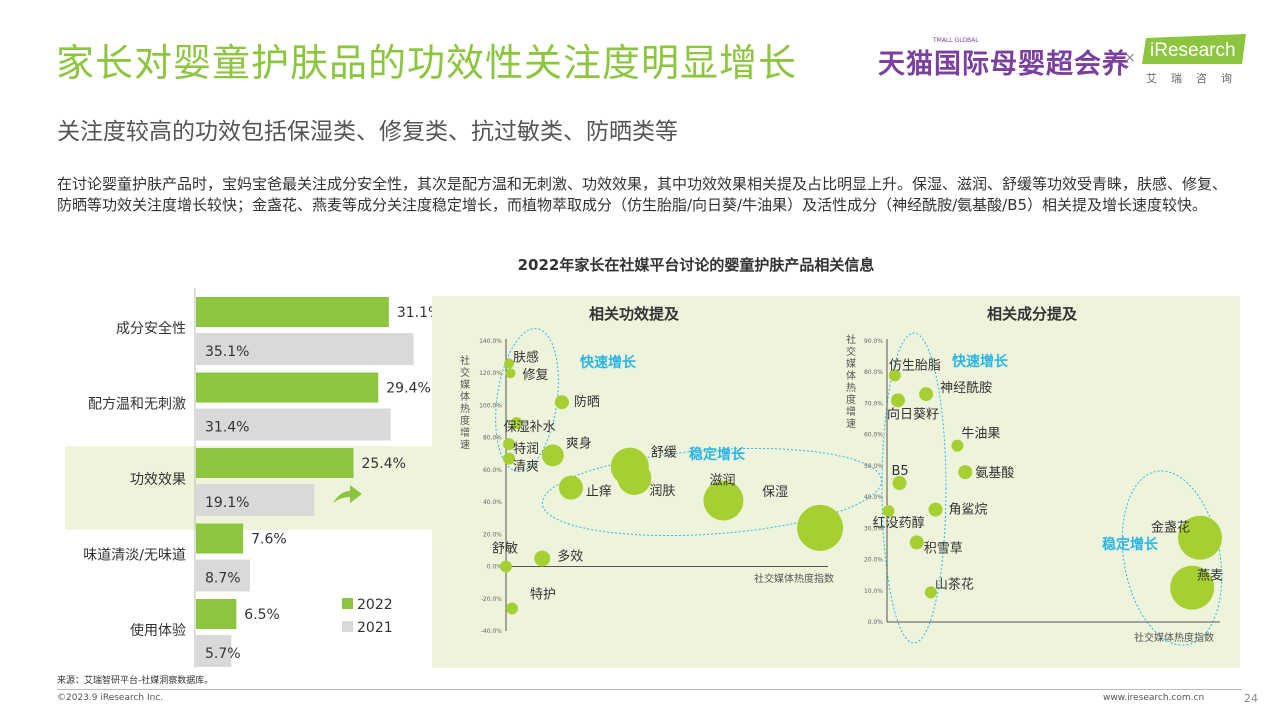 The image size is (1280, 720). I want to click on bubble-label: B5, so click(900, 471).